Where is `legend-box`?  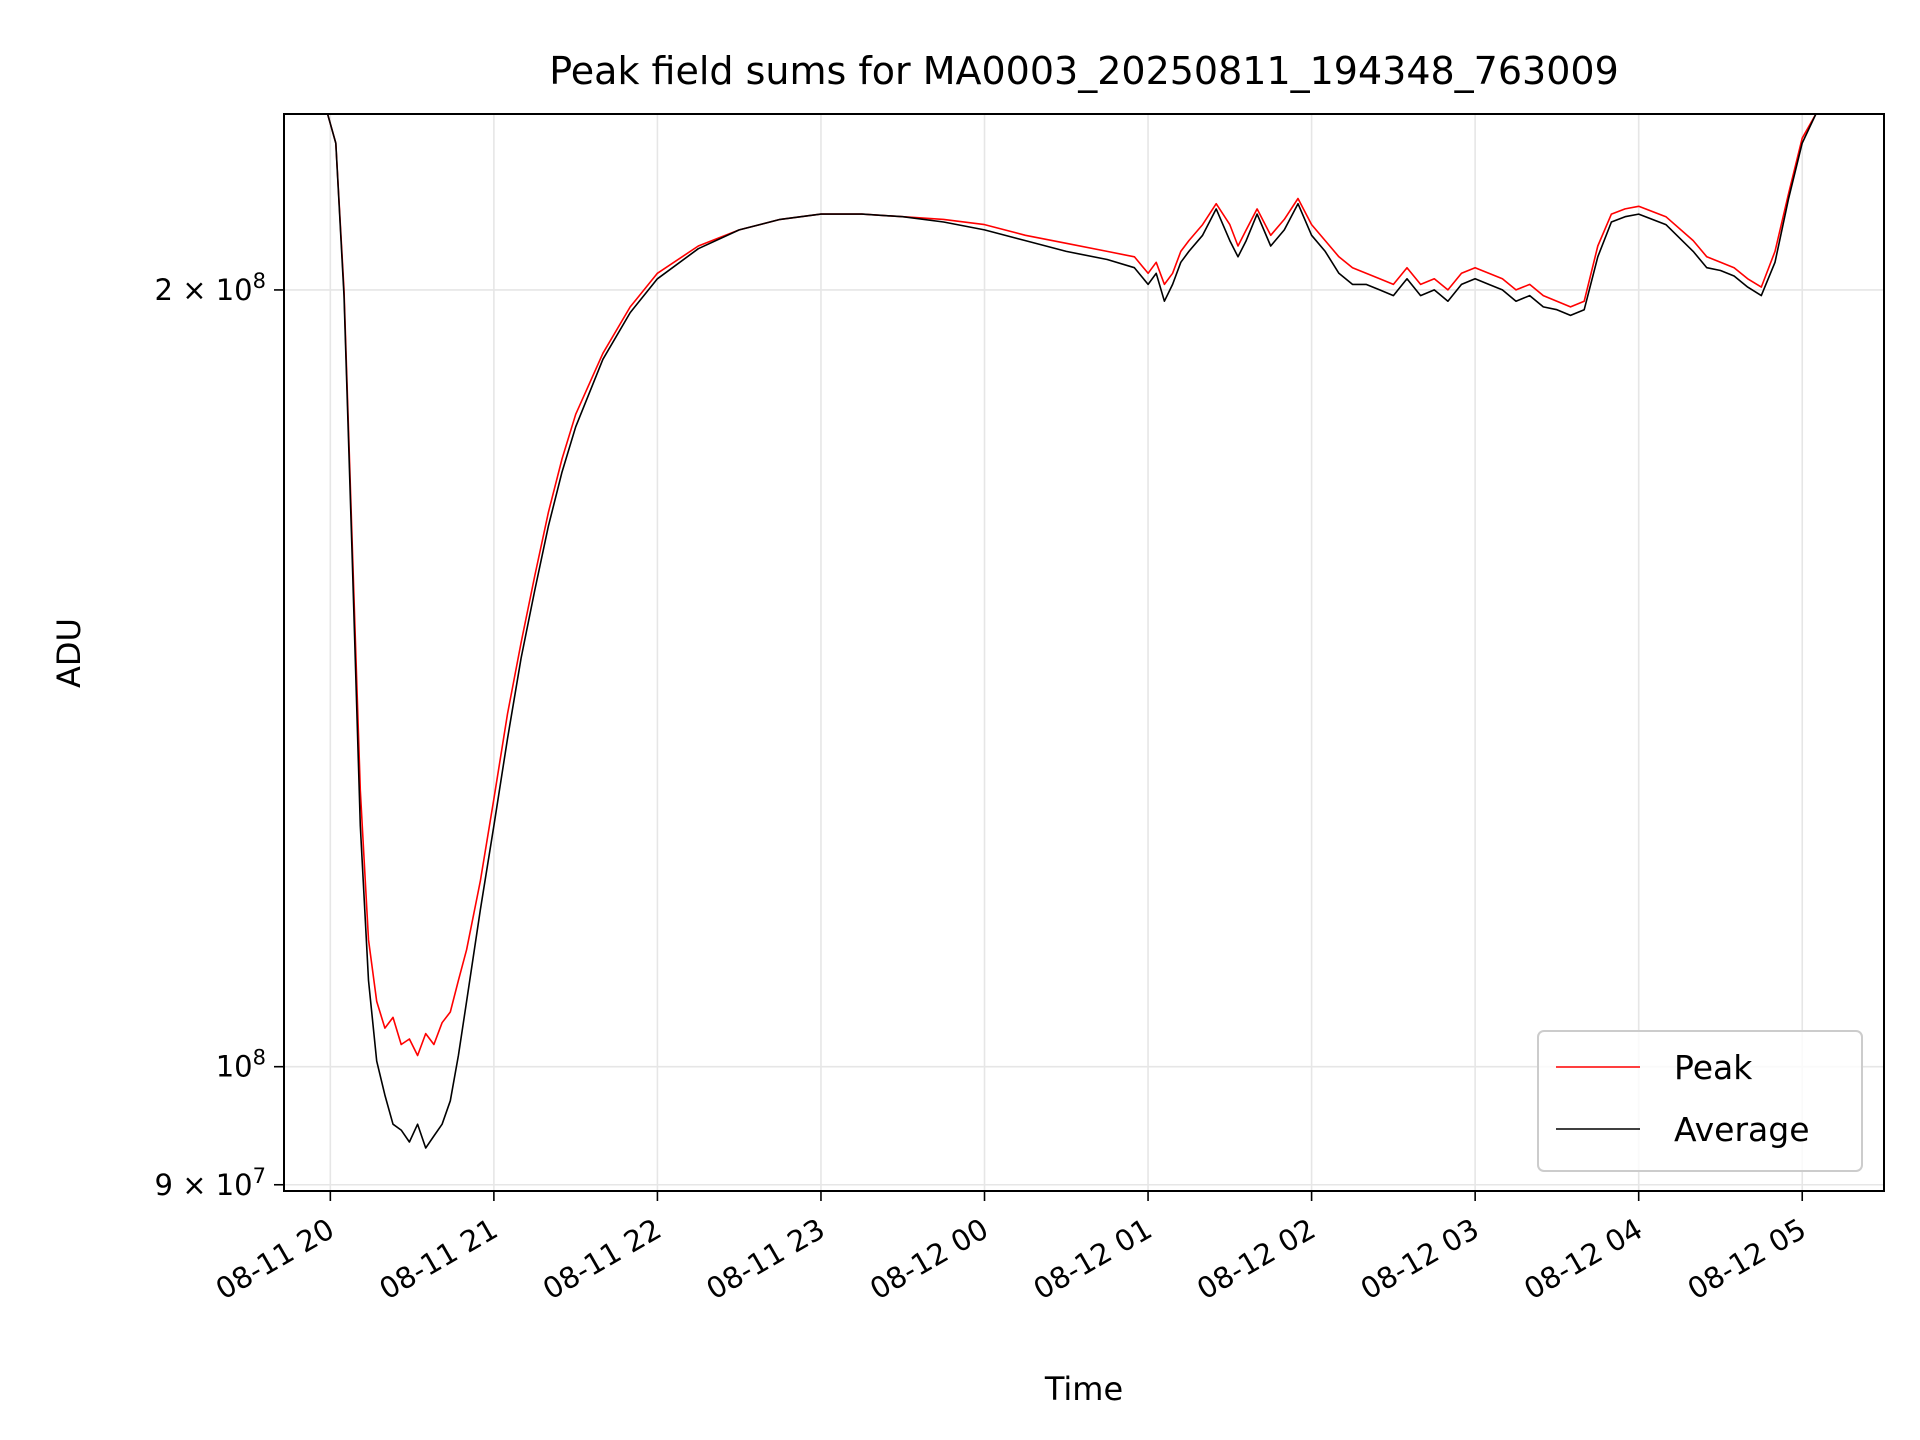 legend-box is located at coordinates (1700, 1101).